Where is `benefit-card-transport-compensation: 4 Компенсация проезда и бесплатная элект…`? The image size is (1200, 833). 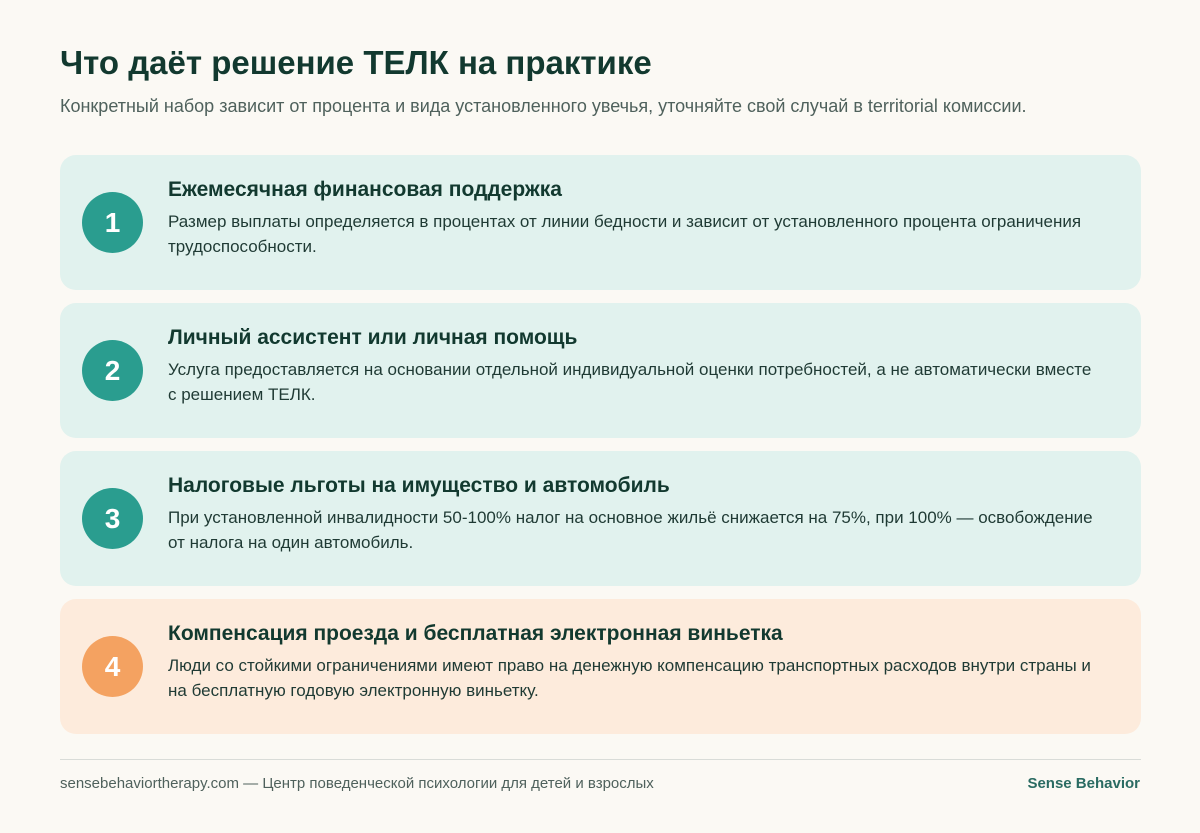
benefit-card-transport-compensation: 4 Компенсация проезда и бесплатная элект… is located at coordinates (600, 666).